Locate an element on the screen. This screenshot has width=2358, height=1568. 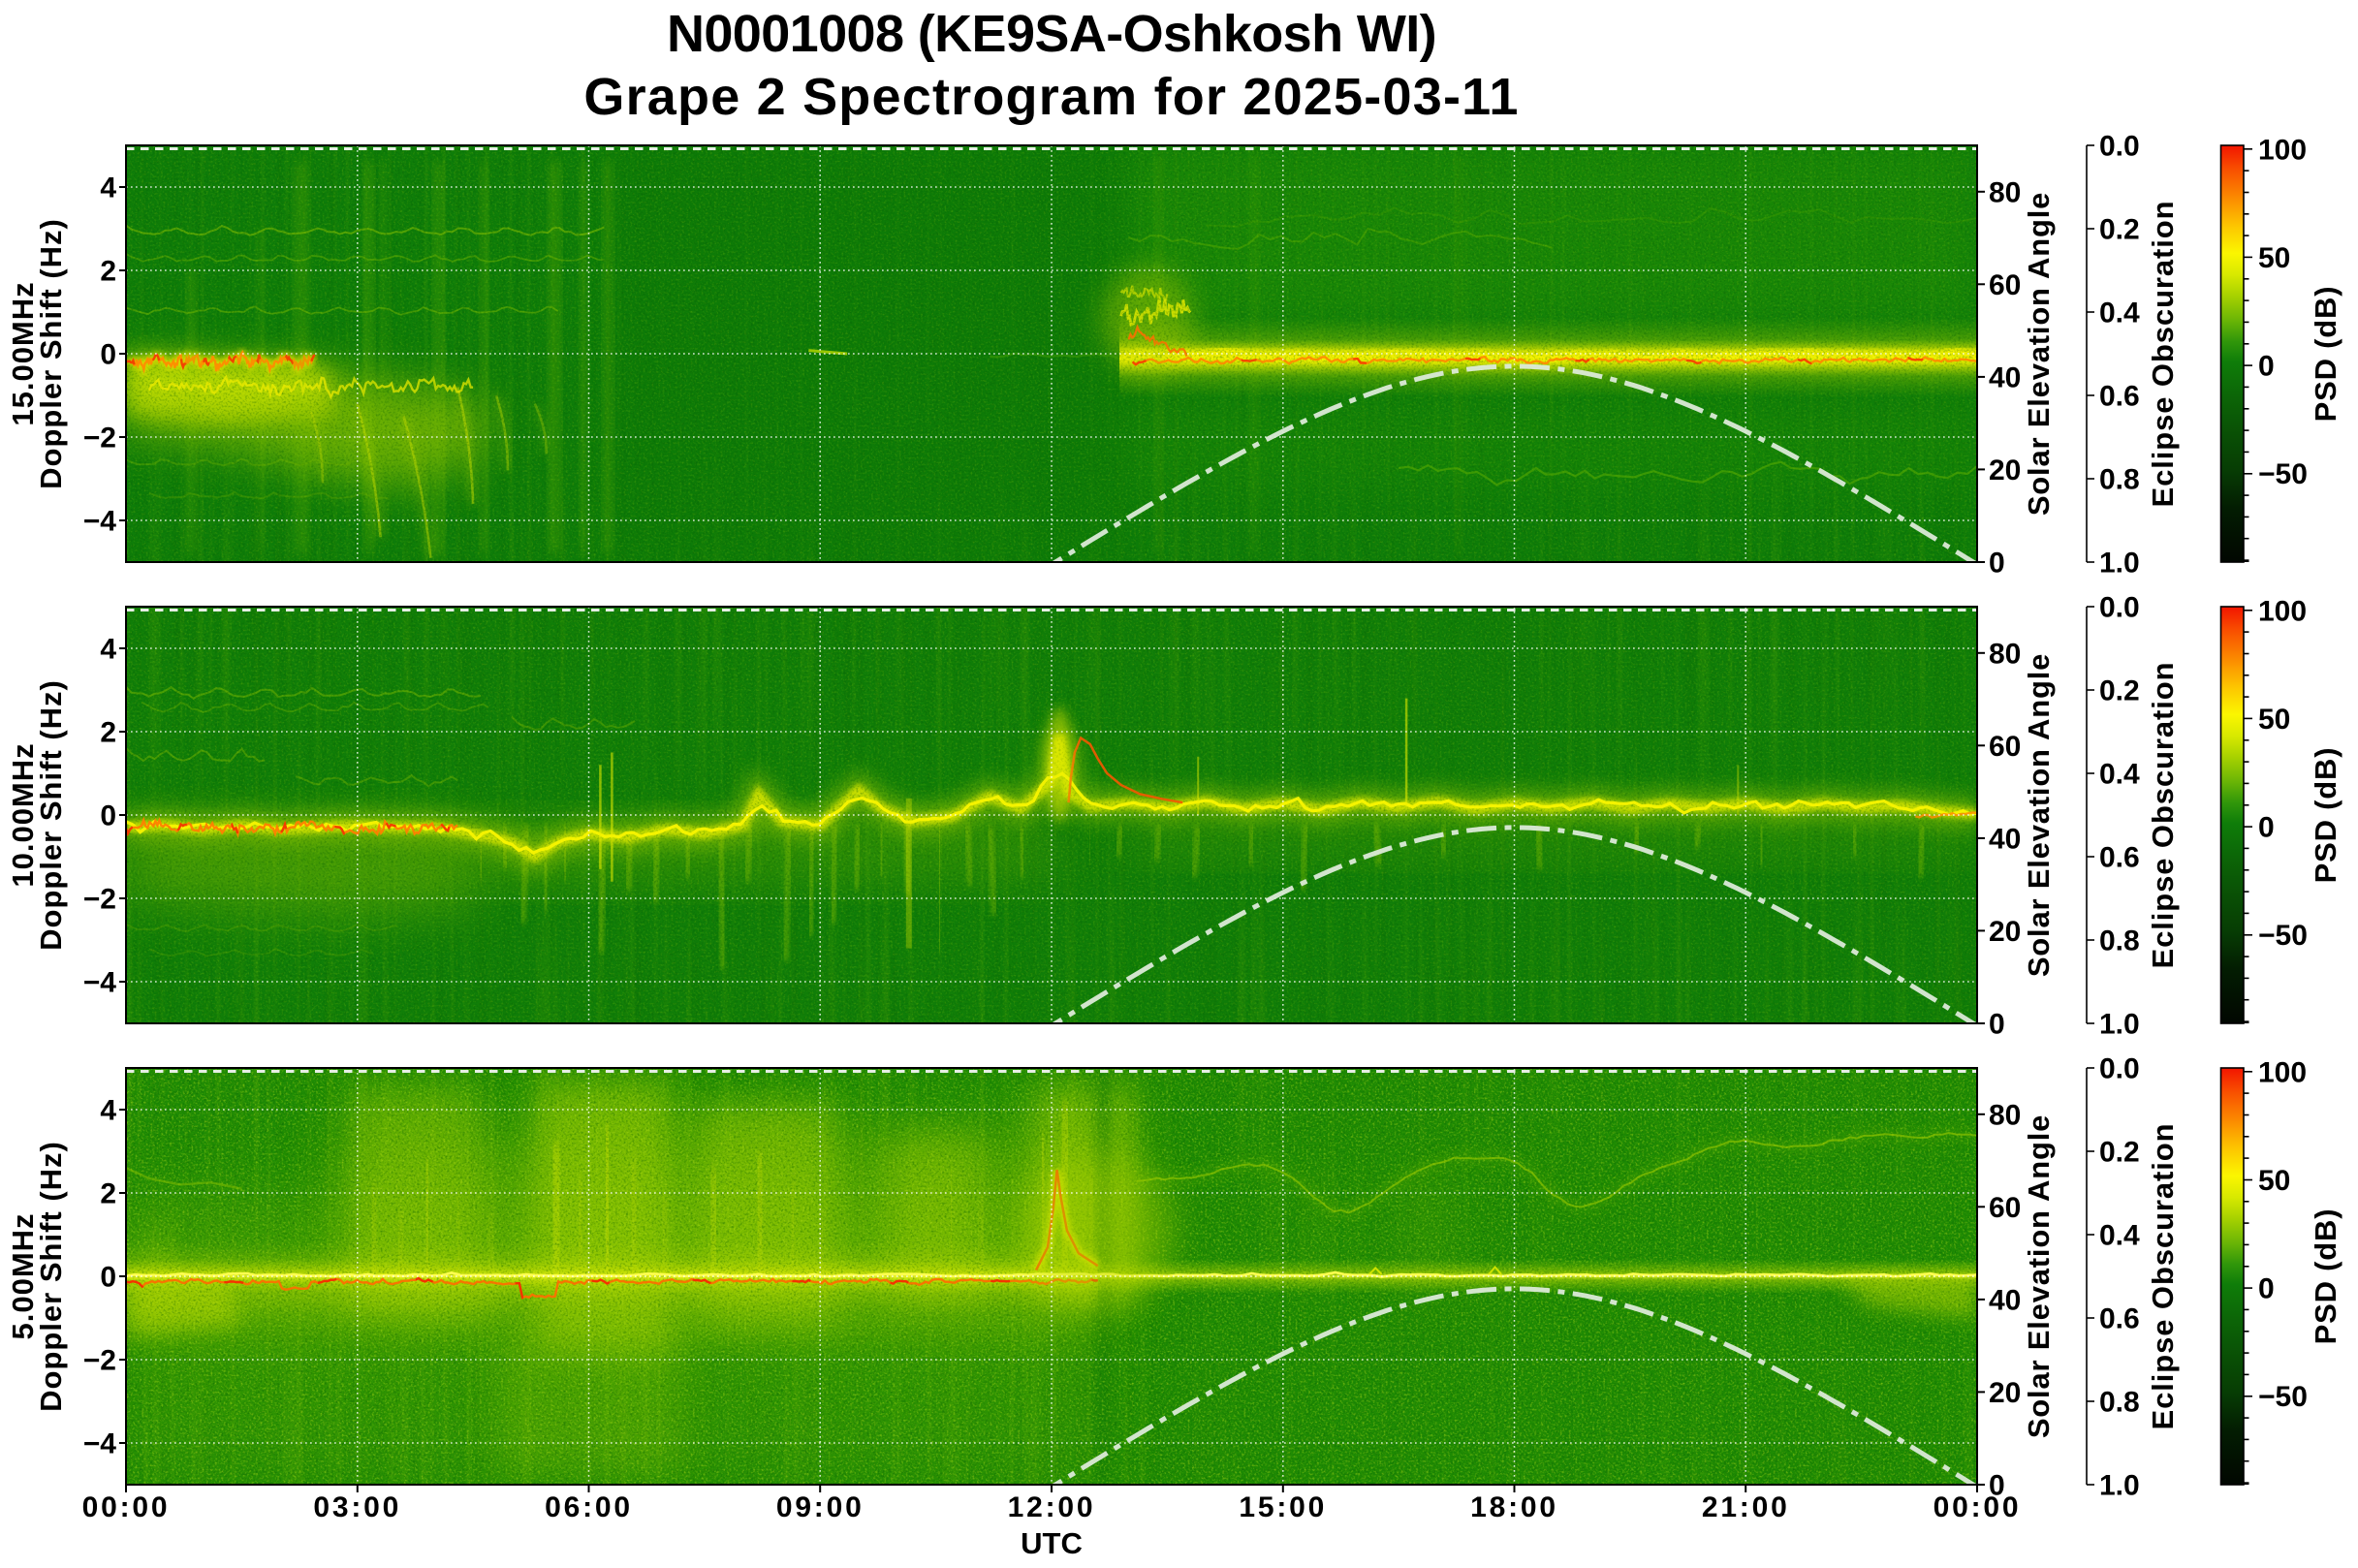
svg-text: 06:00 is located at coordinates (589, 1507).